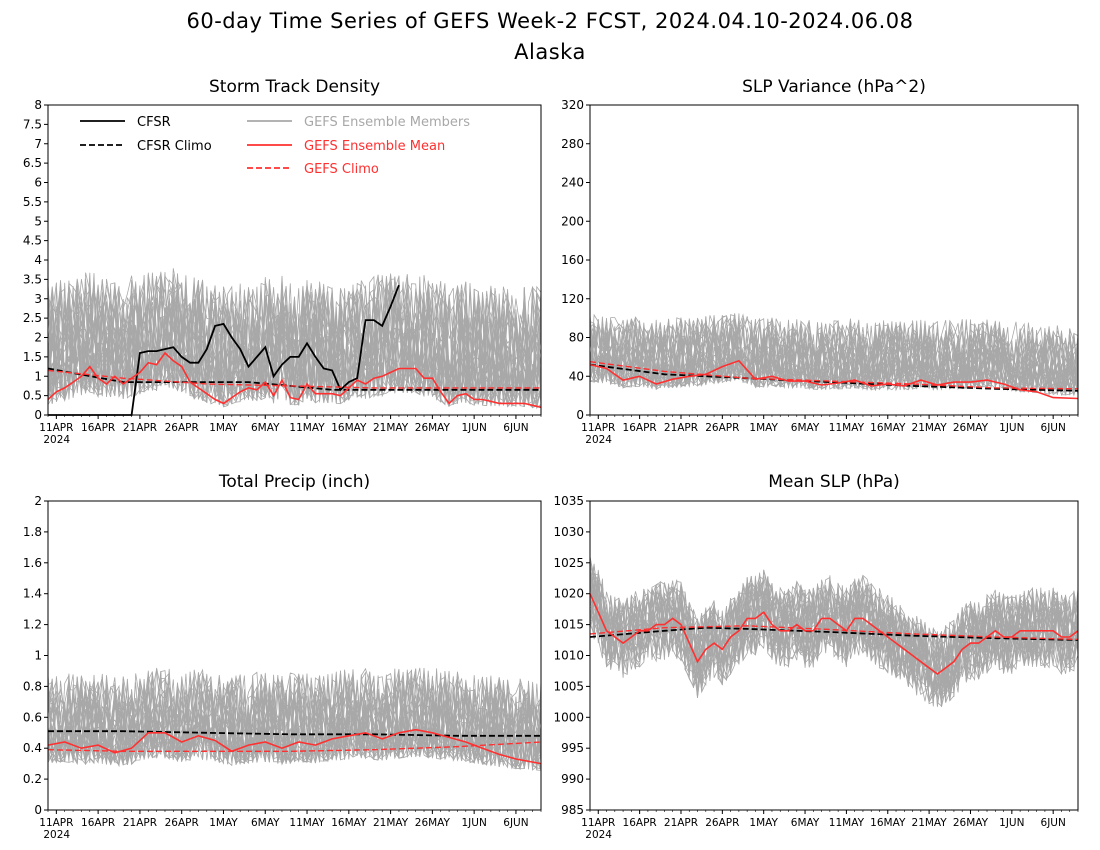 This screenshot has height=850, width=1100. What do you see at coordinates (576, 376) in the screenshot?
I see `y-tick-label: 40` at bounding box center [576, 376].